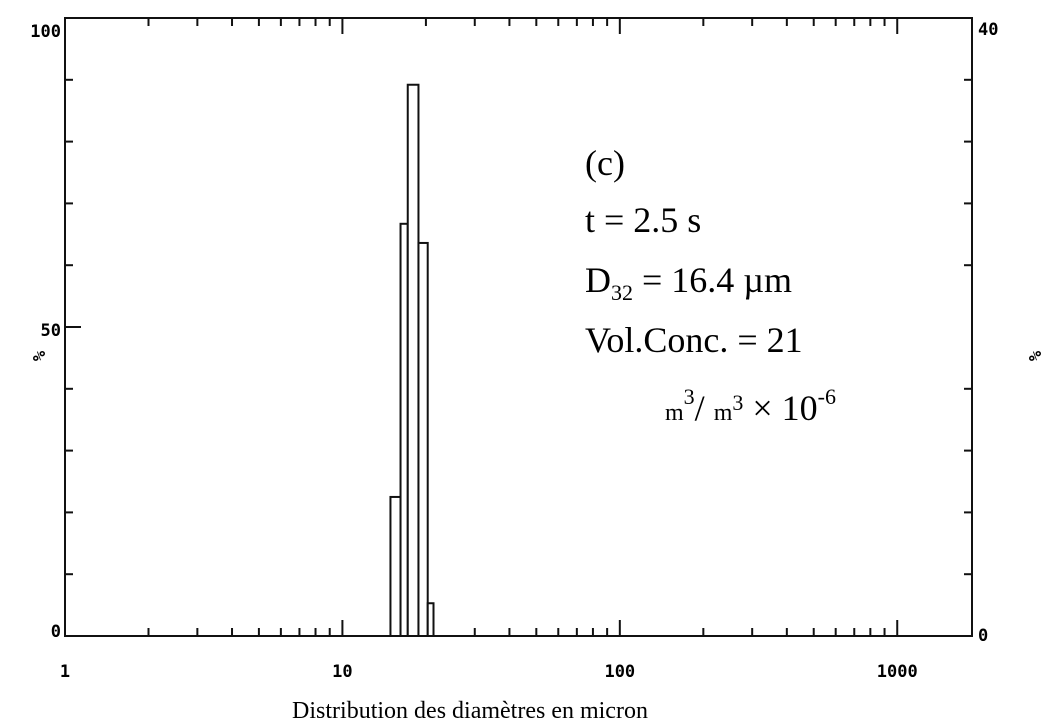  Describe the element at coordinates (827, 396) in the screenshot. I see `annotation-part: -6` at that location.